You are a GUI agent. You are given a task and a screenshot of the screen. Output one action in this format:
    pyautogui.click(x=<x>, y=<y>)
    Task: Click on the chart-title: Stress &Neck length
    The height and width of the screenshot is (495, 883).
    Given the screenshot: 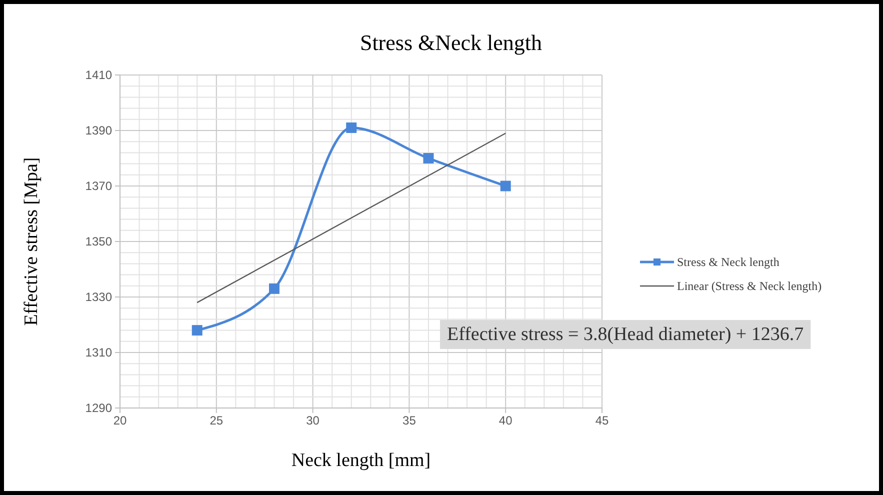 What is the action you would take?
    pyautogui.click(x=451, y=42)
    